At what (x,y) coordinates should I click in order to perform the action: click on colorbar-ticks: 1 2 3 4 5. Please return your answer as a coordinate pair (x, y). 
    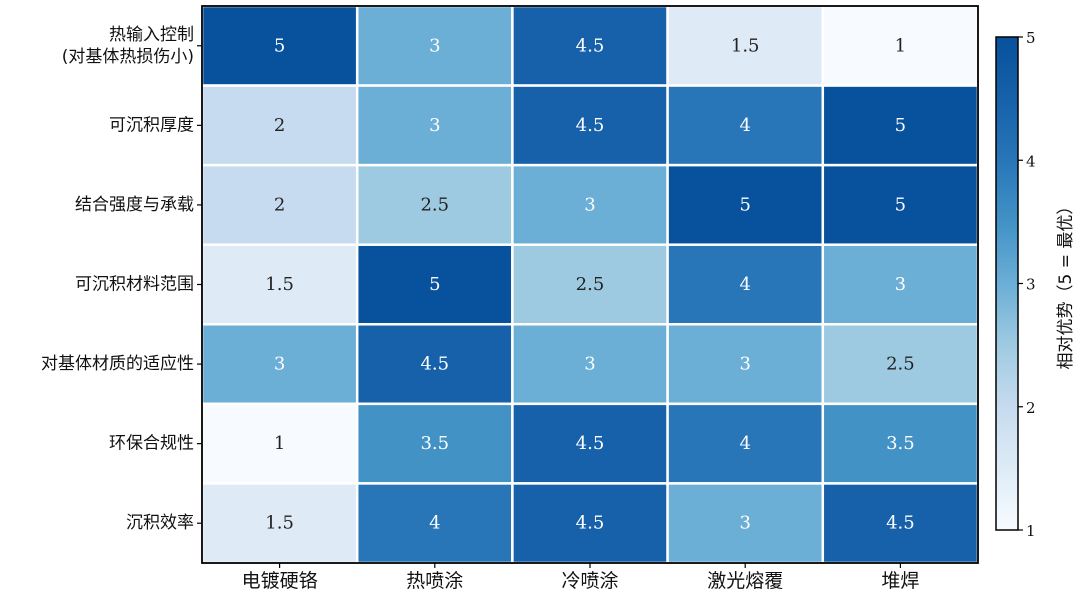
    Looking at the image, I should click on (1027, 284).